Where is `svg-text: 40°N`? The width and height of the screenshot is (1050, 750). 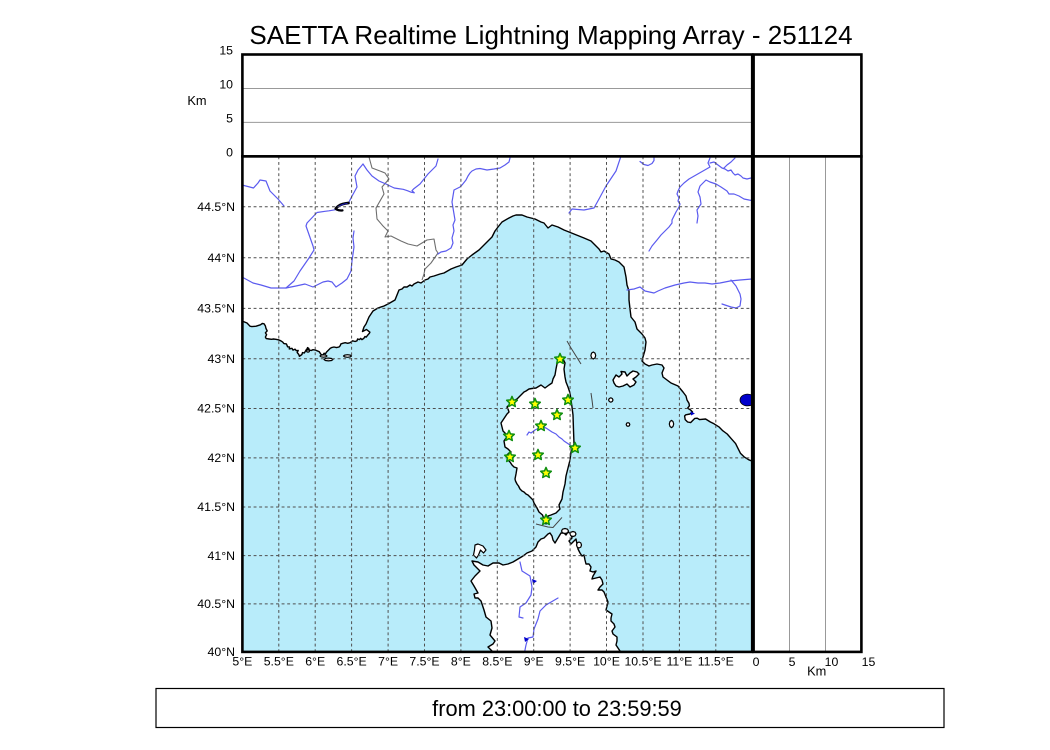 svg-text: 40°N is located at coordinates (221, 652).